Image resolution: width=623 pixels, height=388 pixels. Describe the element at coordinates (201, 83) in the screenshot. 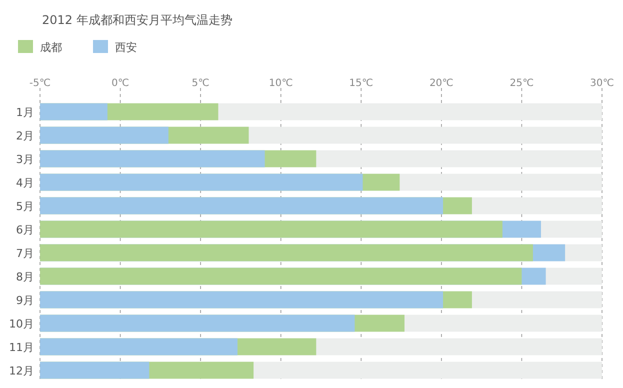

I see `x-tick-label: 5℃` at that location.